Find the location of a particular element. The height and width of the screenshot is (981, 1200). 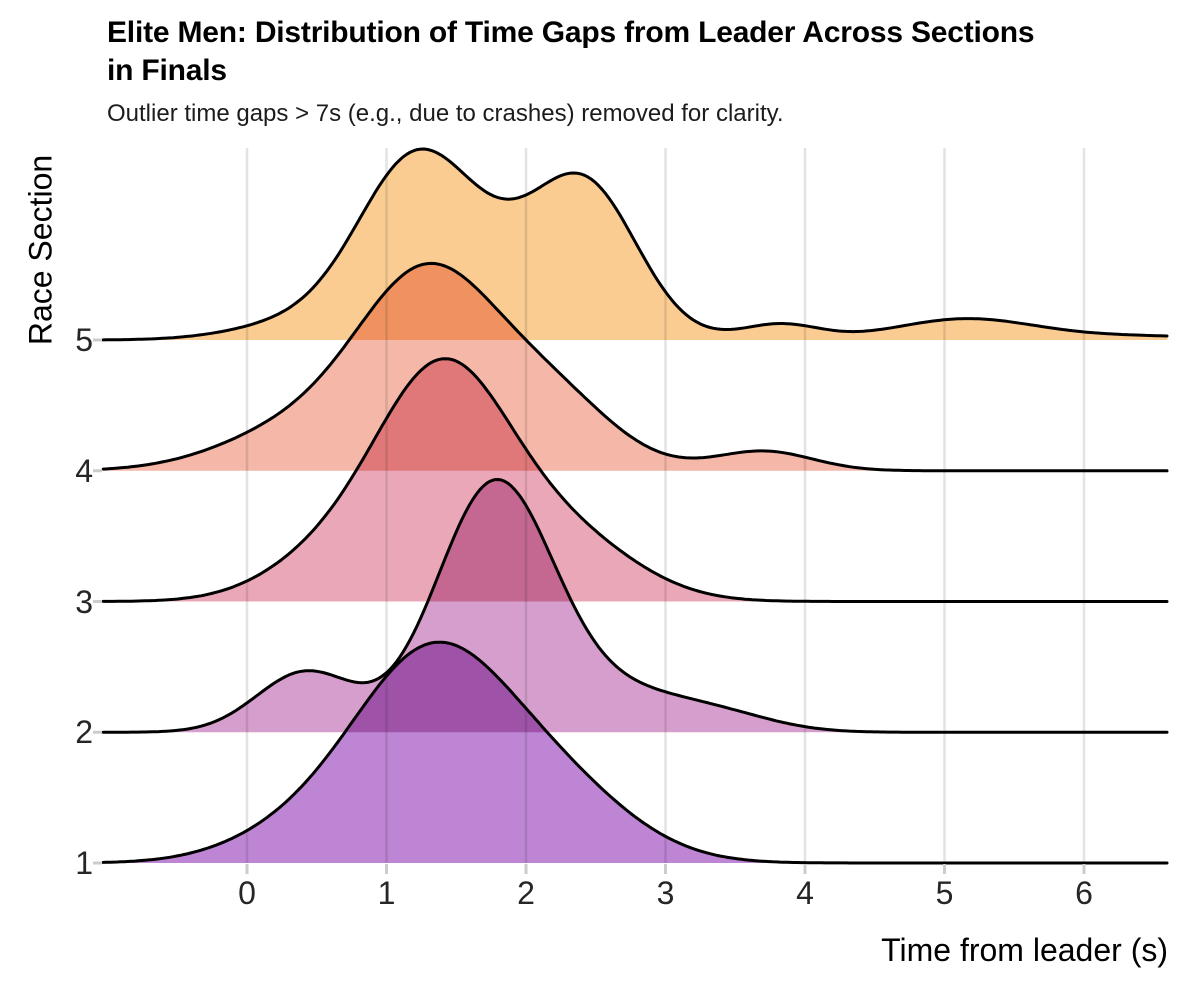

chart-title-line2: in Finals is located at coordinates (167, 70).